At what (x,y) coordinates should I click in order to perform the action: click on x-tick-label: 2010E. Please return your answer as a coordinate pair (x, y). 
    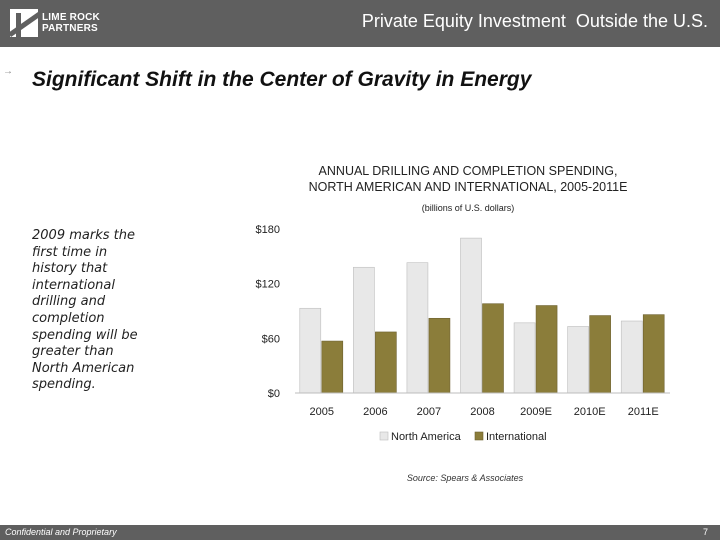
    Looking at the image, I should click on (590, 412).